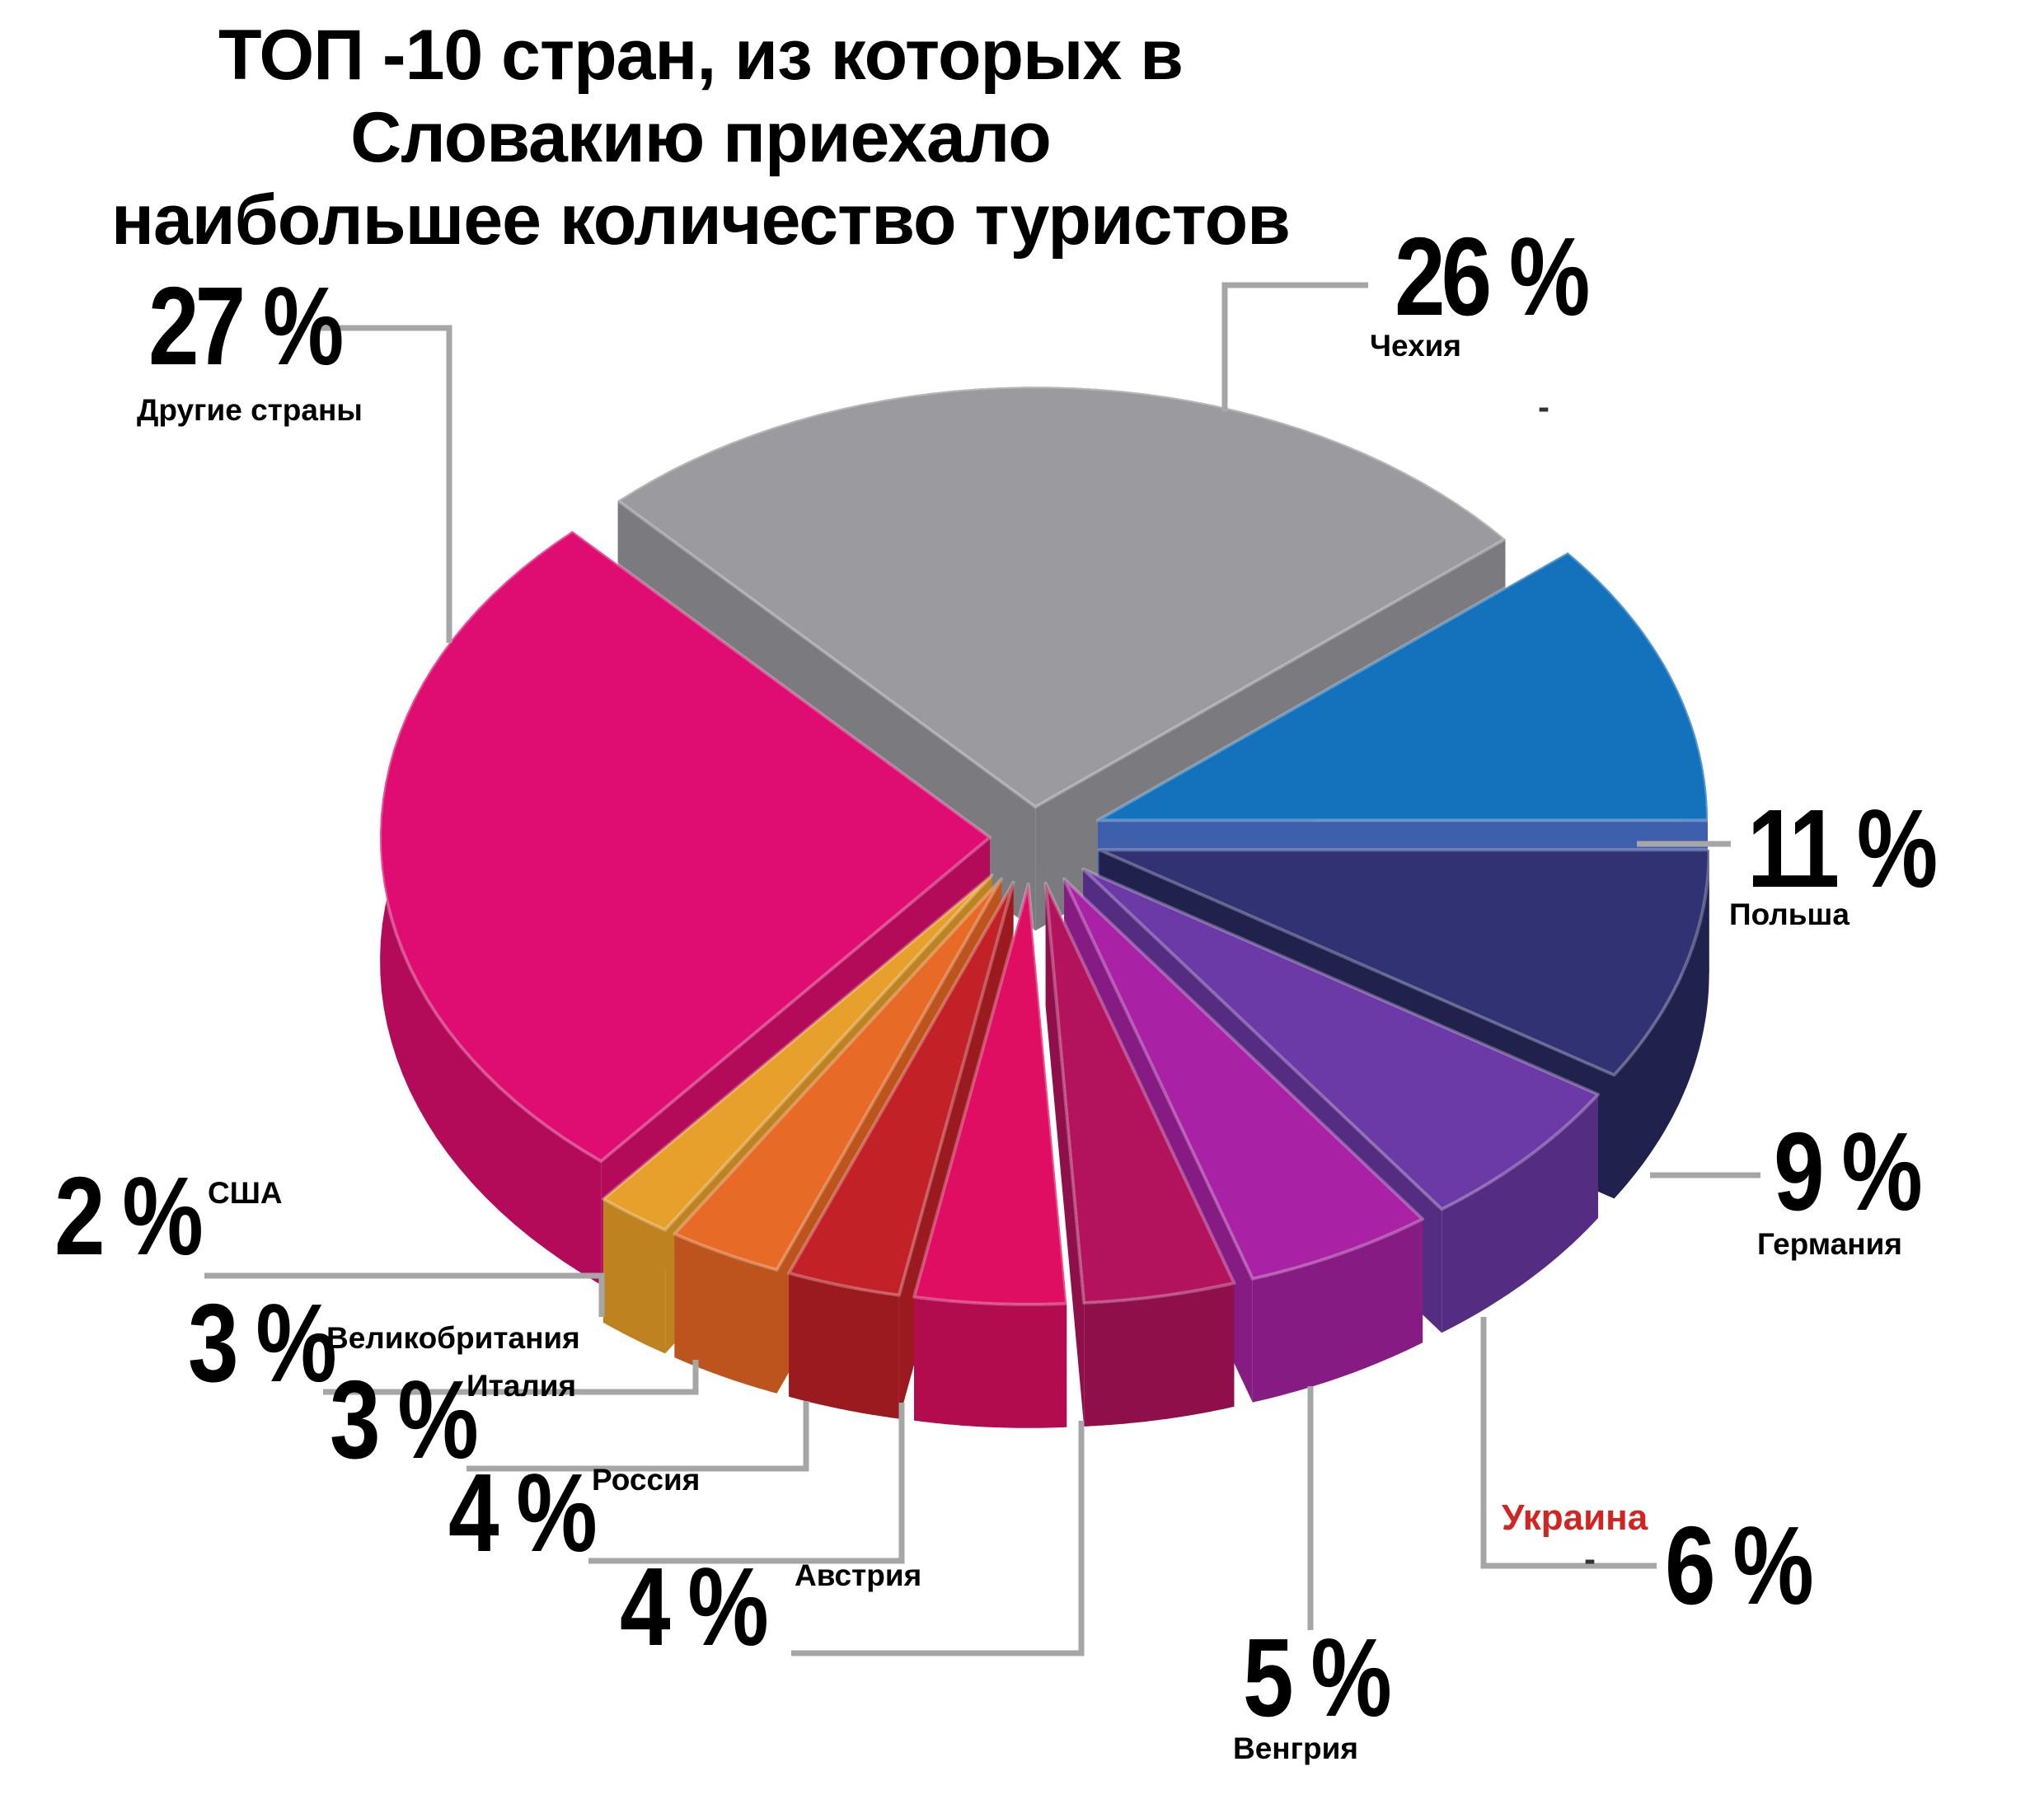 This screenshot has width=2044, height=1818. I want to click on leader-line-other, so click(384, 484).